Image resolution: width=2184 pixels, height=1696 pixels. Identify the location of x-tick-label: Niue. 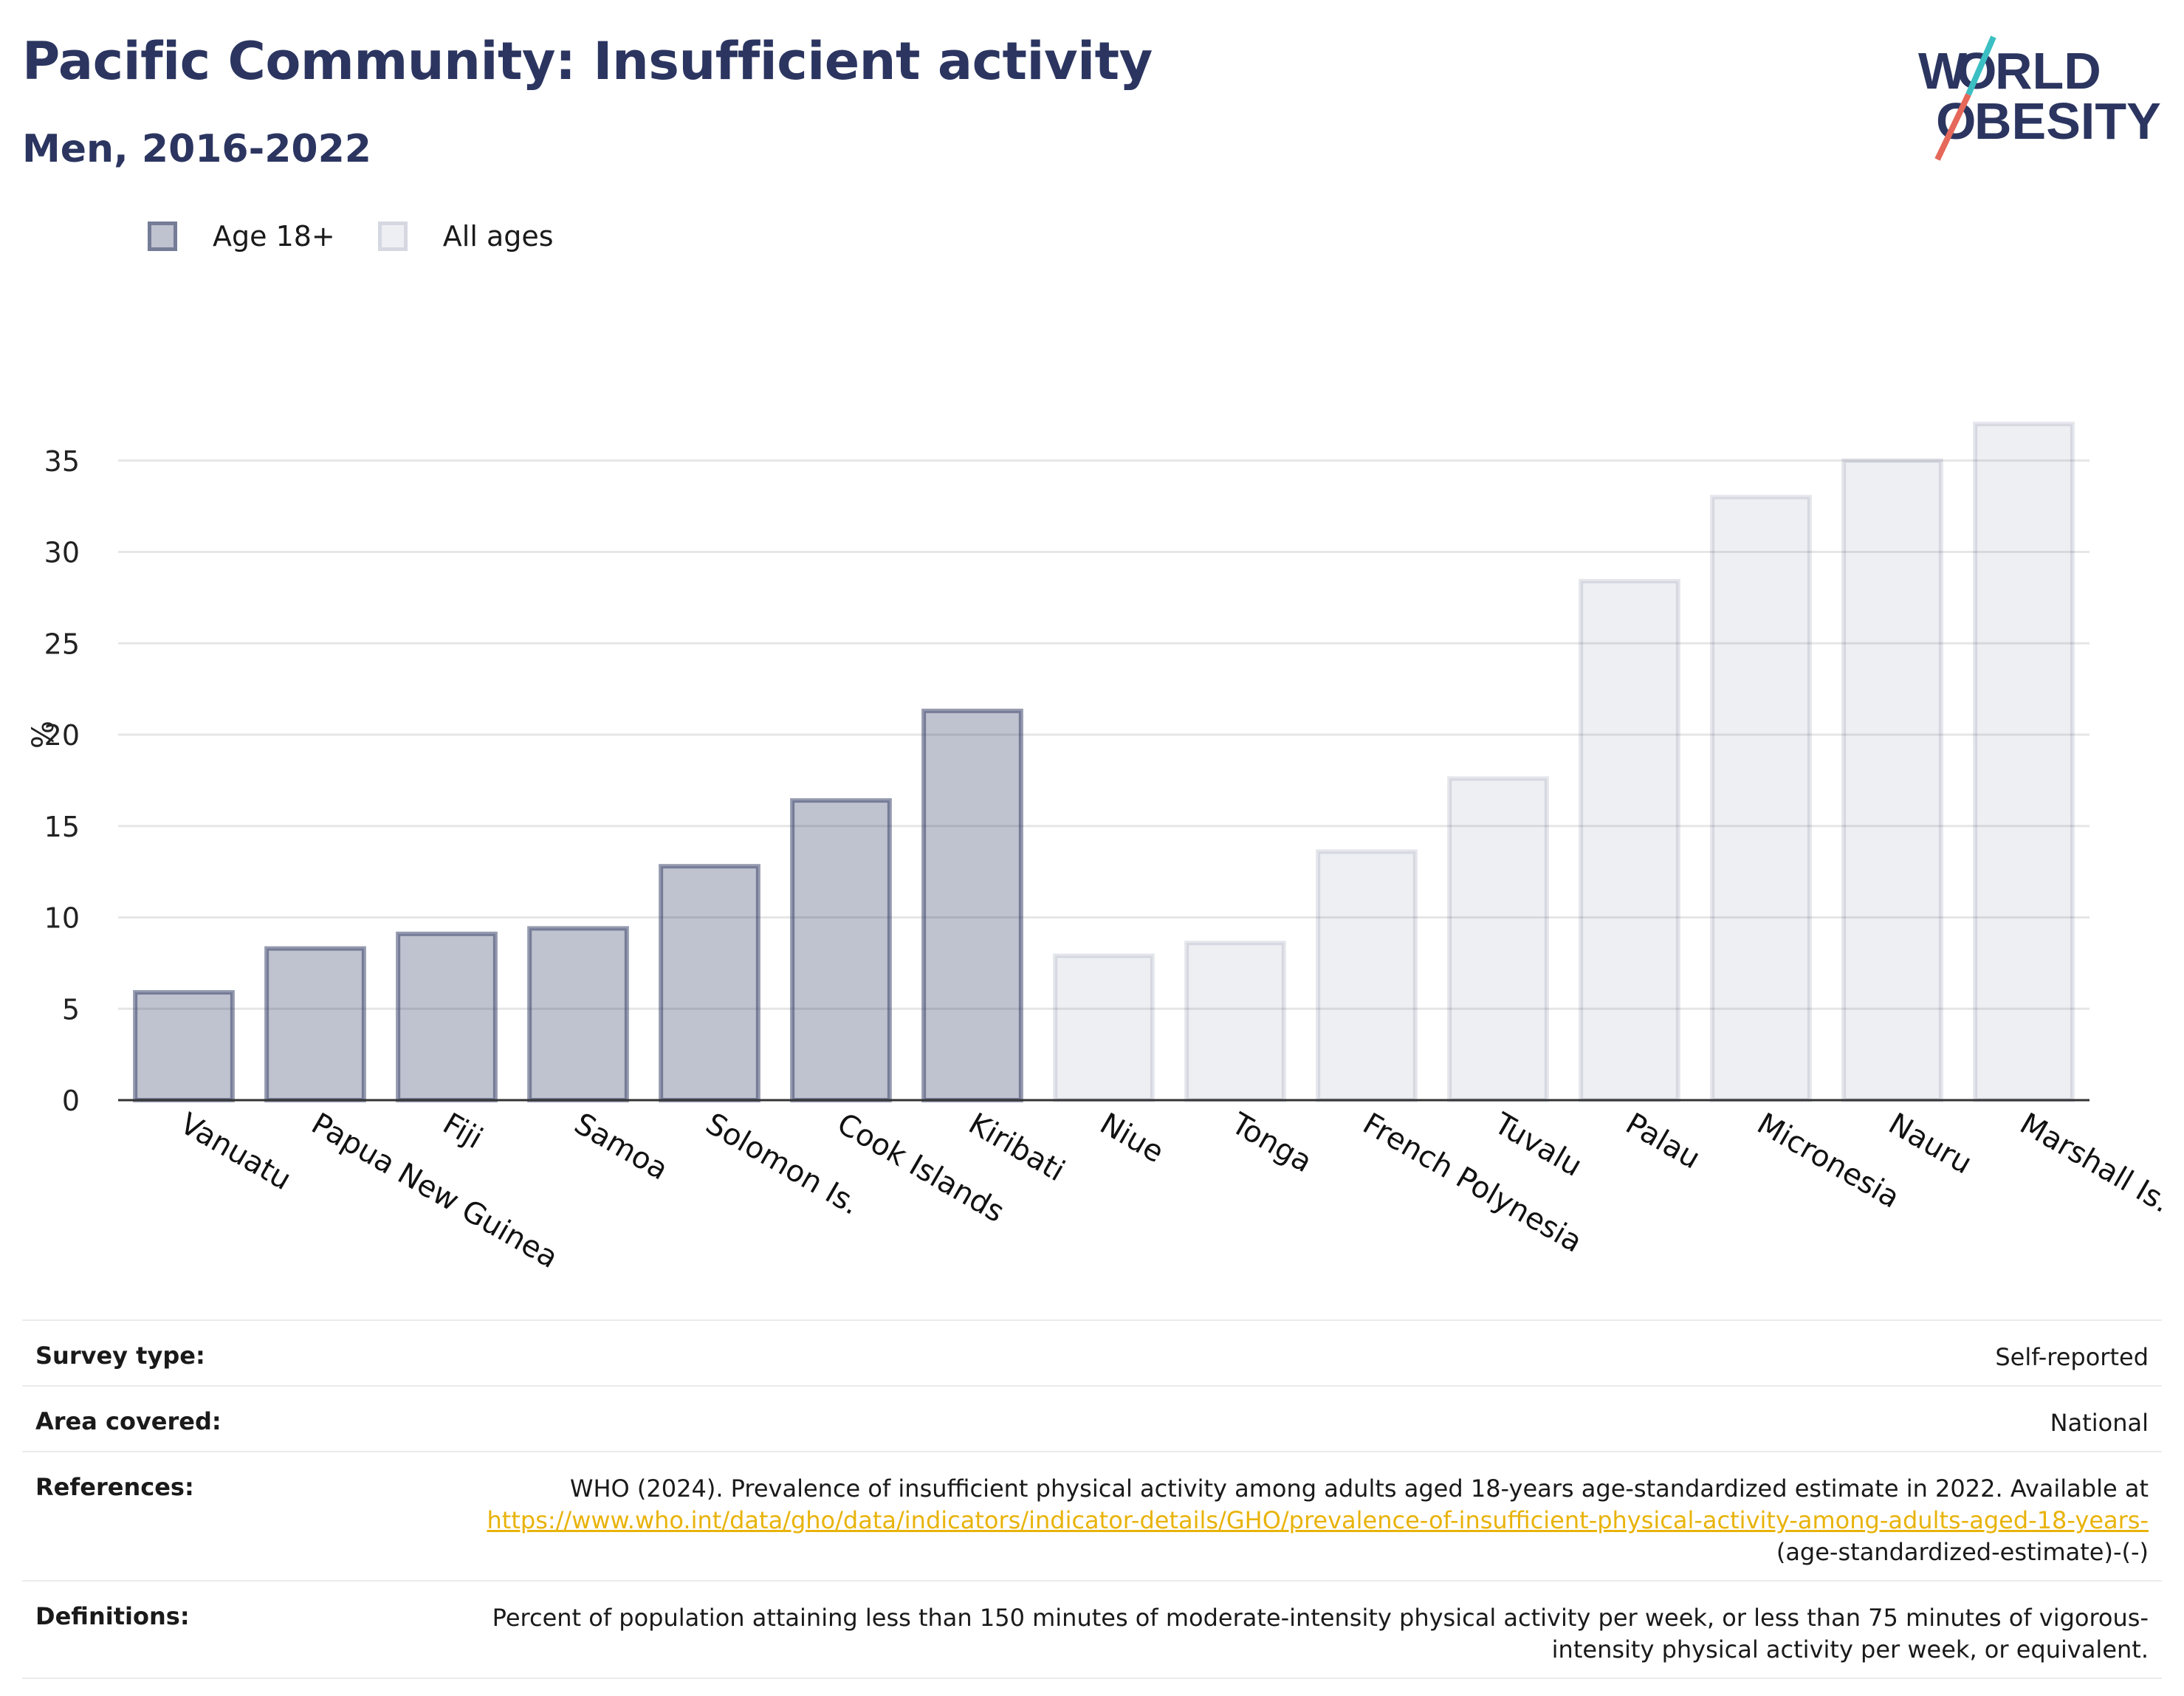
(1132, 1138).